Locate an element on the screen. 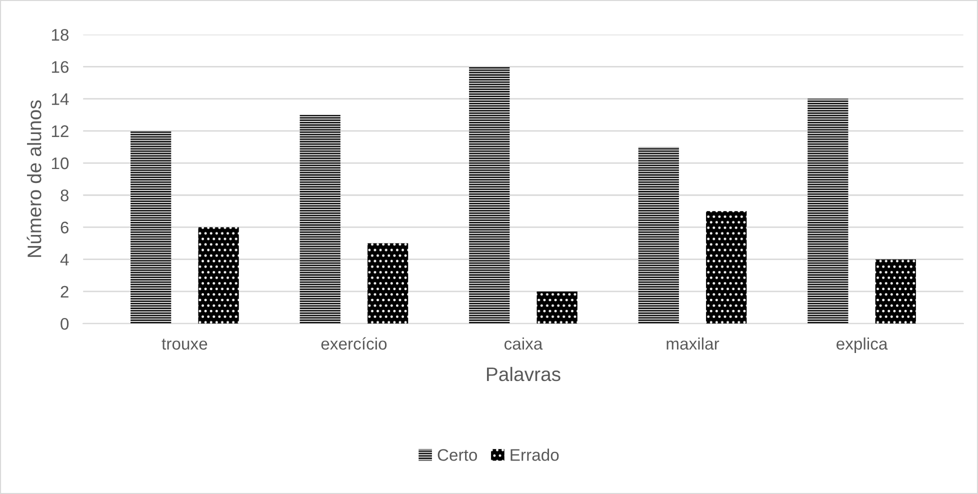 The height and width of the screenshot is (494, 978). y-axis-title: Número de alunos is located at coordinates (34, 178).